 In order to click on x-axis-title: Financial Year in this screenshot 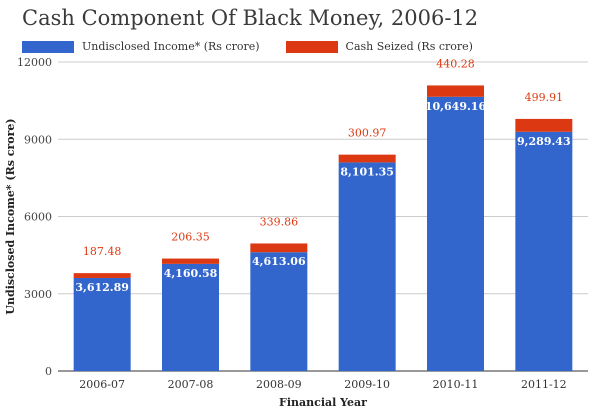, I will do `click(323, 402)`.